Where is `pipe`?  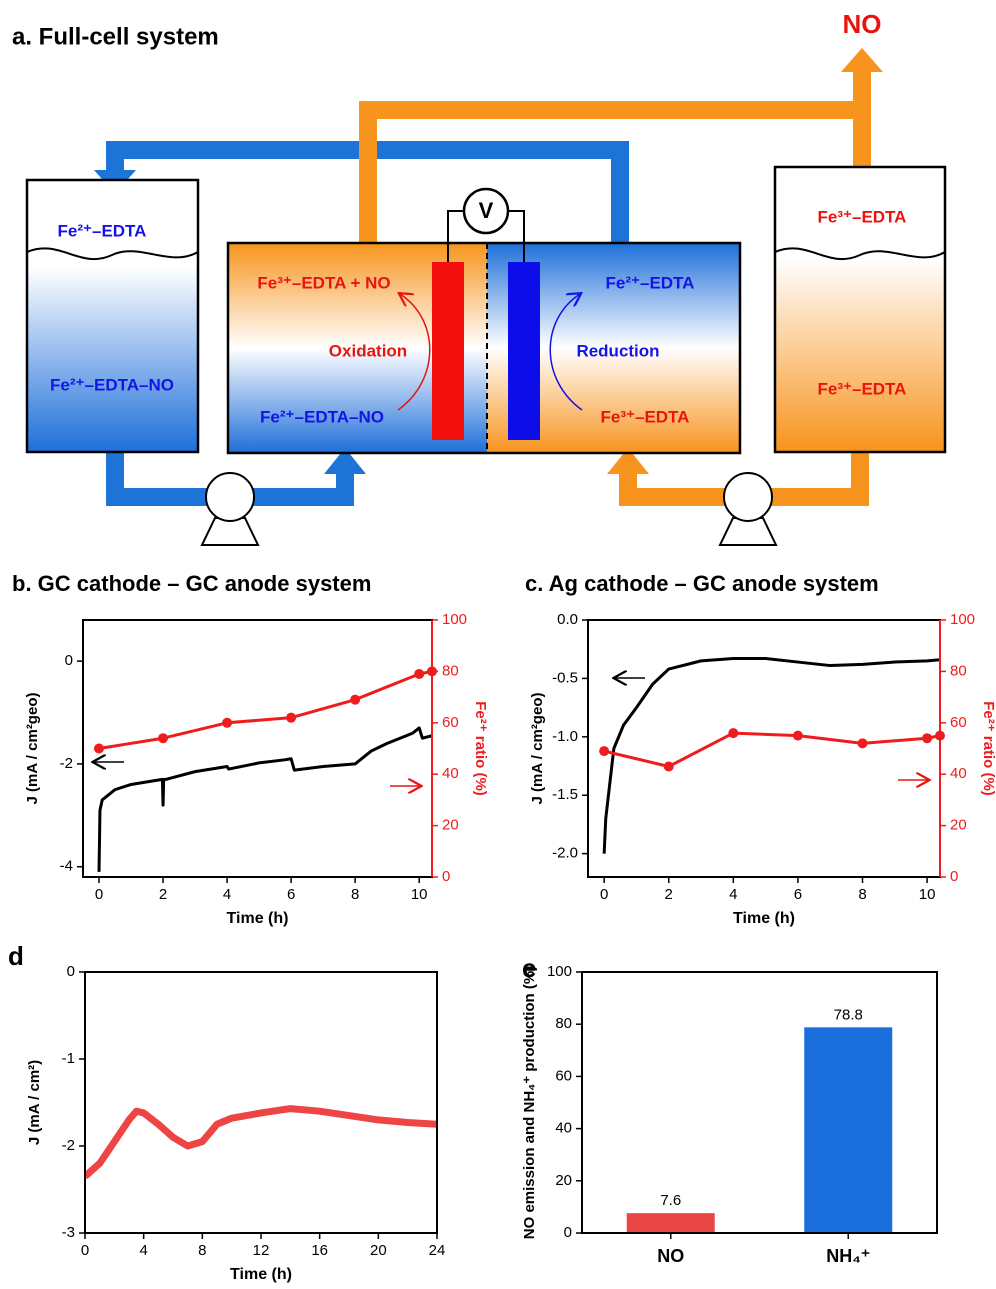 pipe is located at coordinates (610, 172).